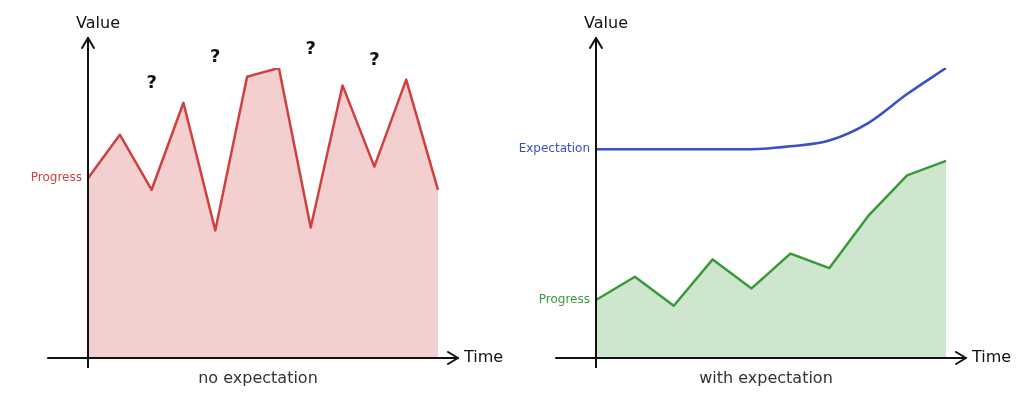  Describe the element at coordinates (258, 377) in the screenshot. I see `text: no expectation` at that location.